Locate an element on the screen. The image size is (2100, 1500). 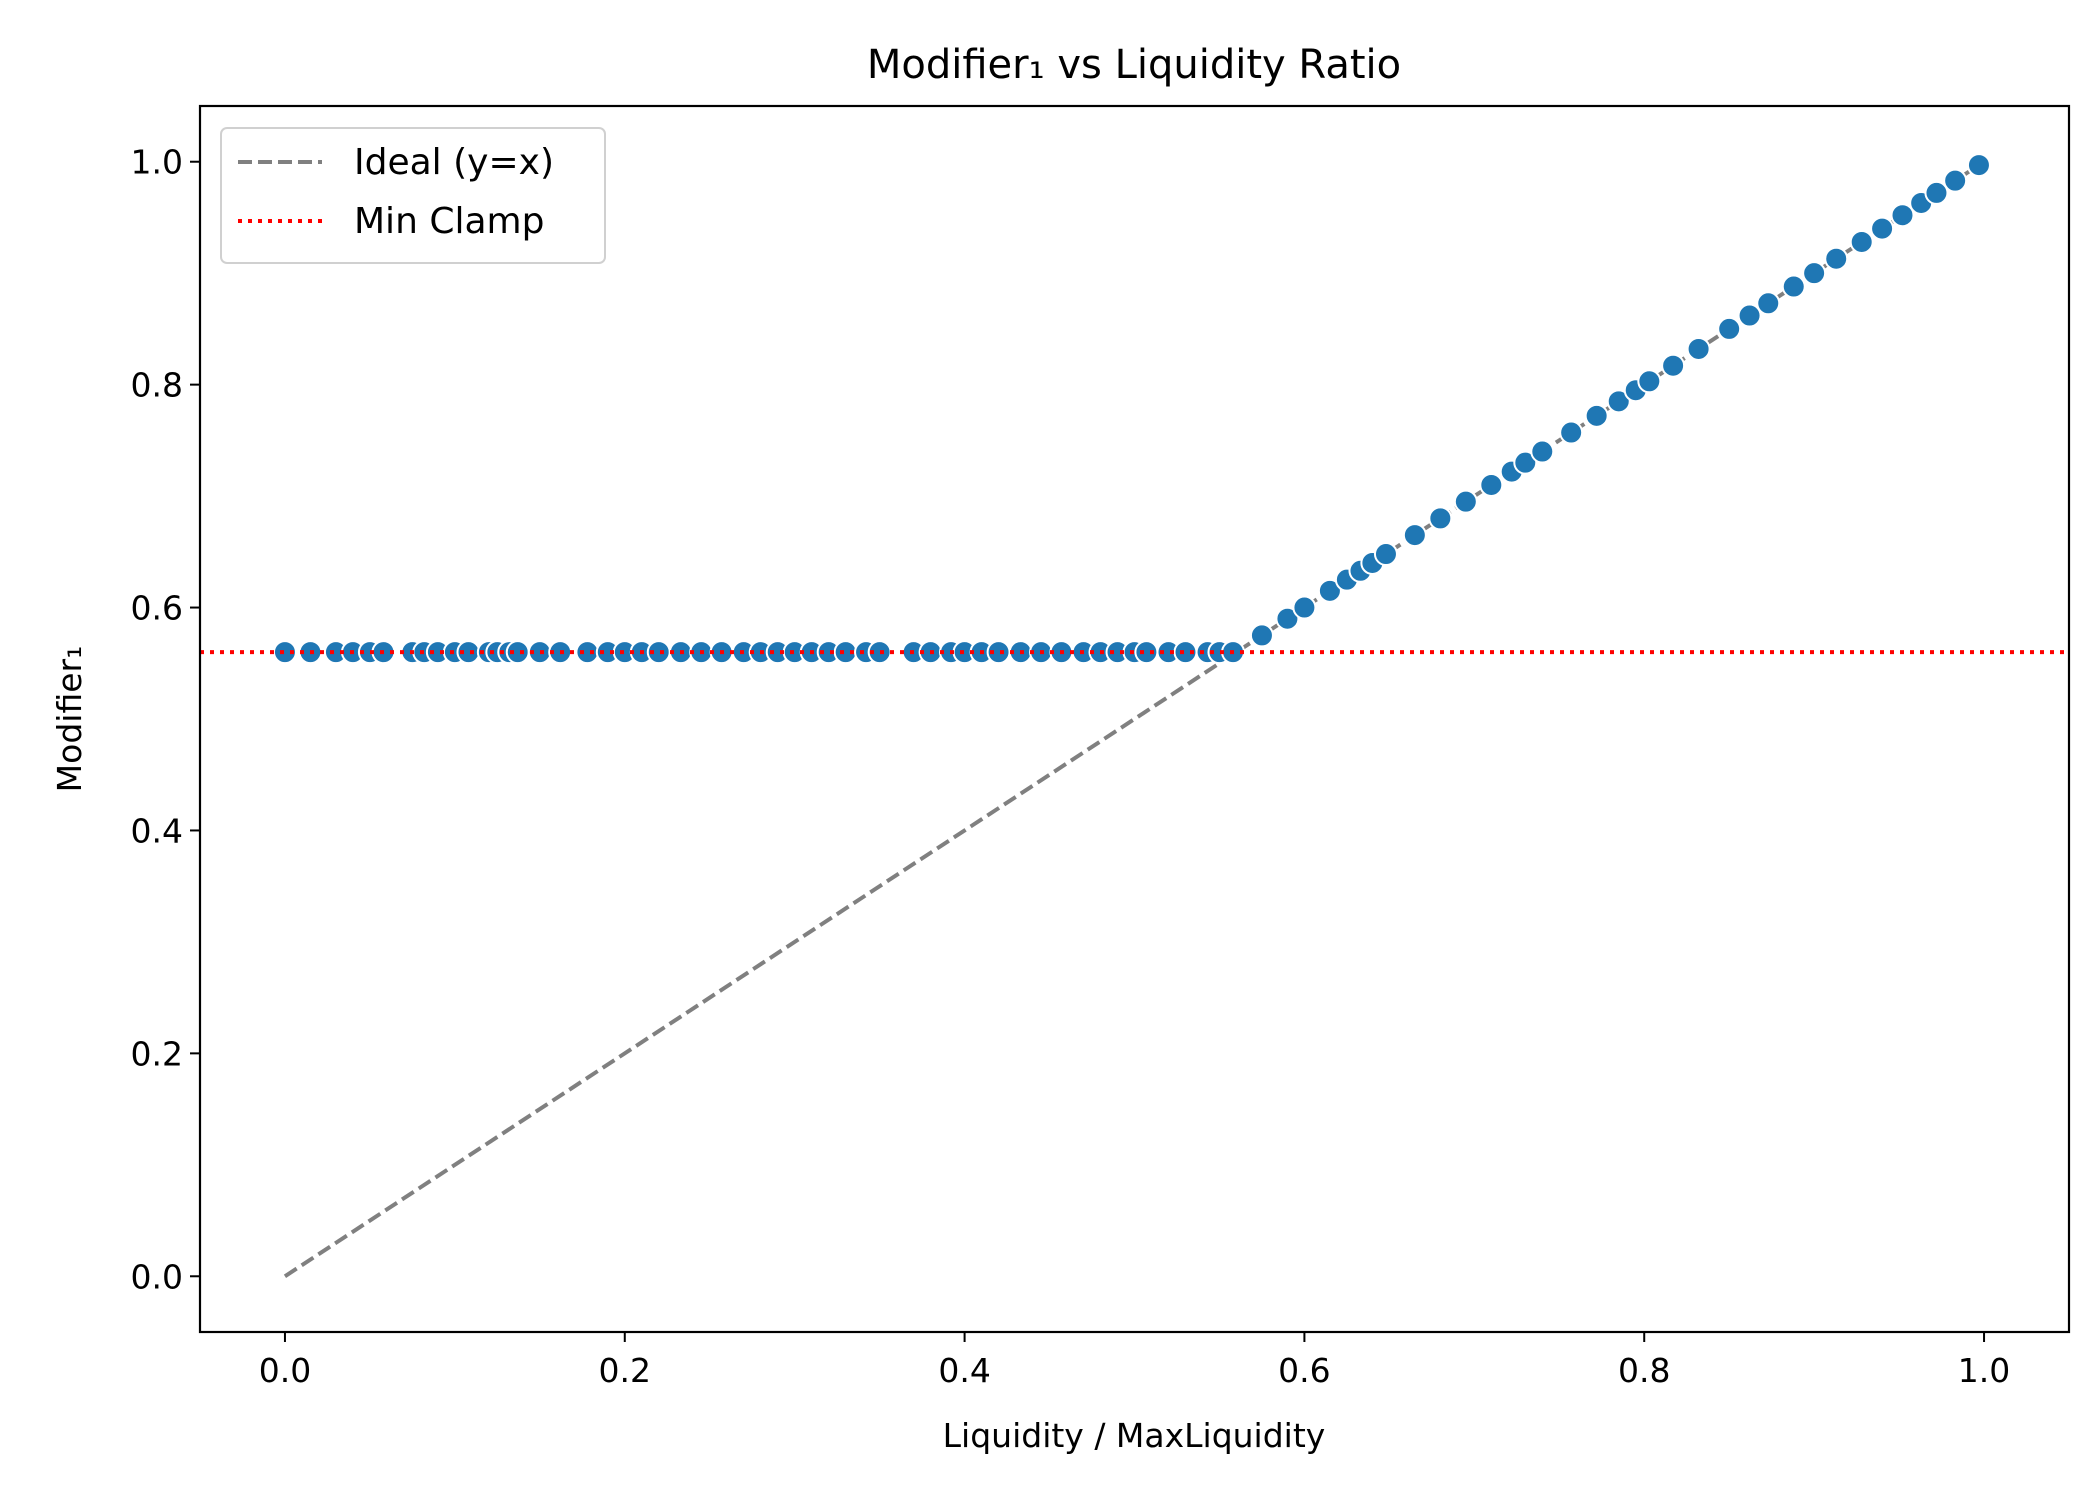
x-tick-label: 0.0 is located at coordinates (285, 1370).